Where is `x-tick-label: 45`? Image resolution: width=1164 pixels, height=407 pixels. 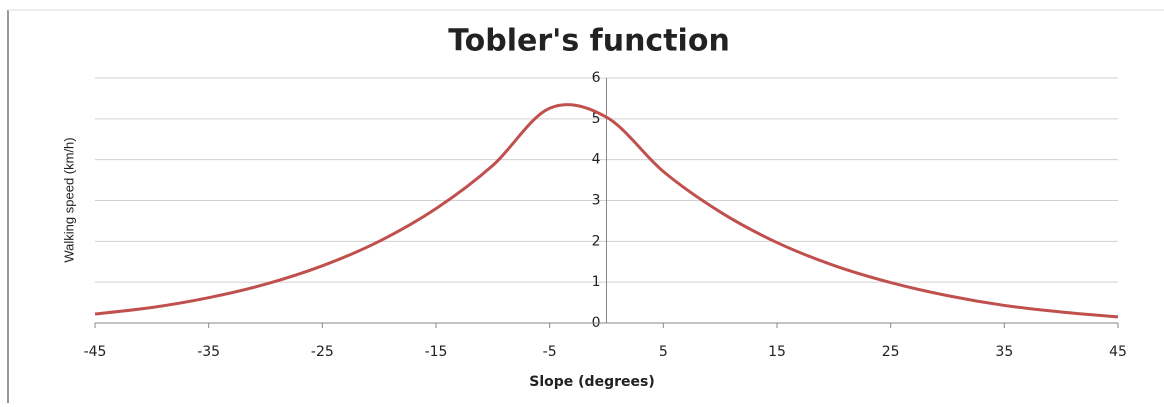 x-tick-label: 45 is located at coordinates (1118, 352).